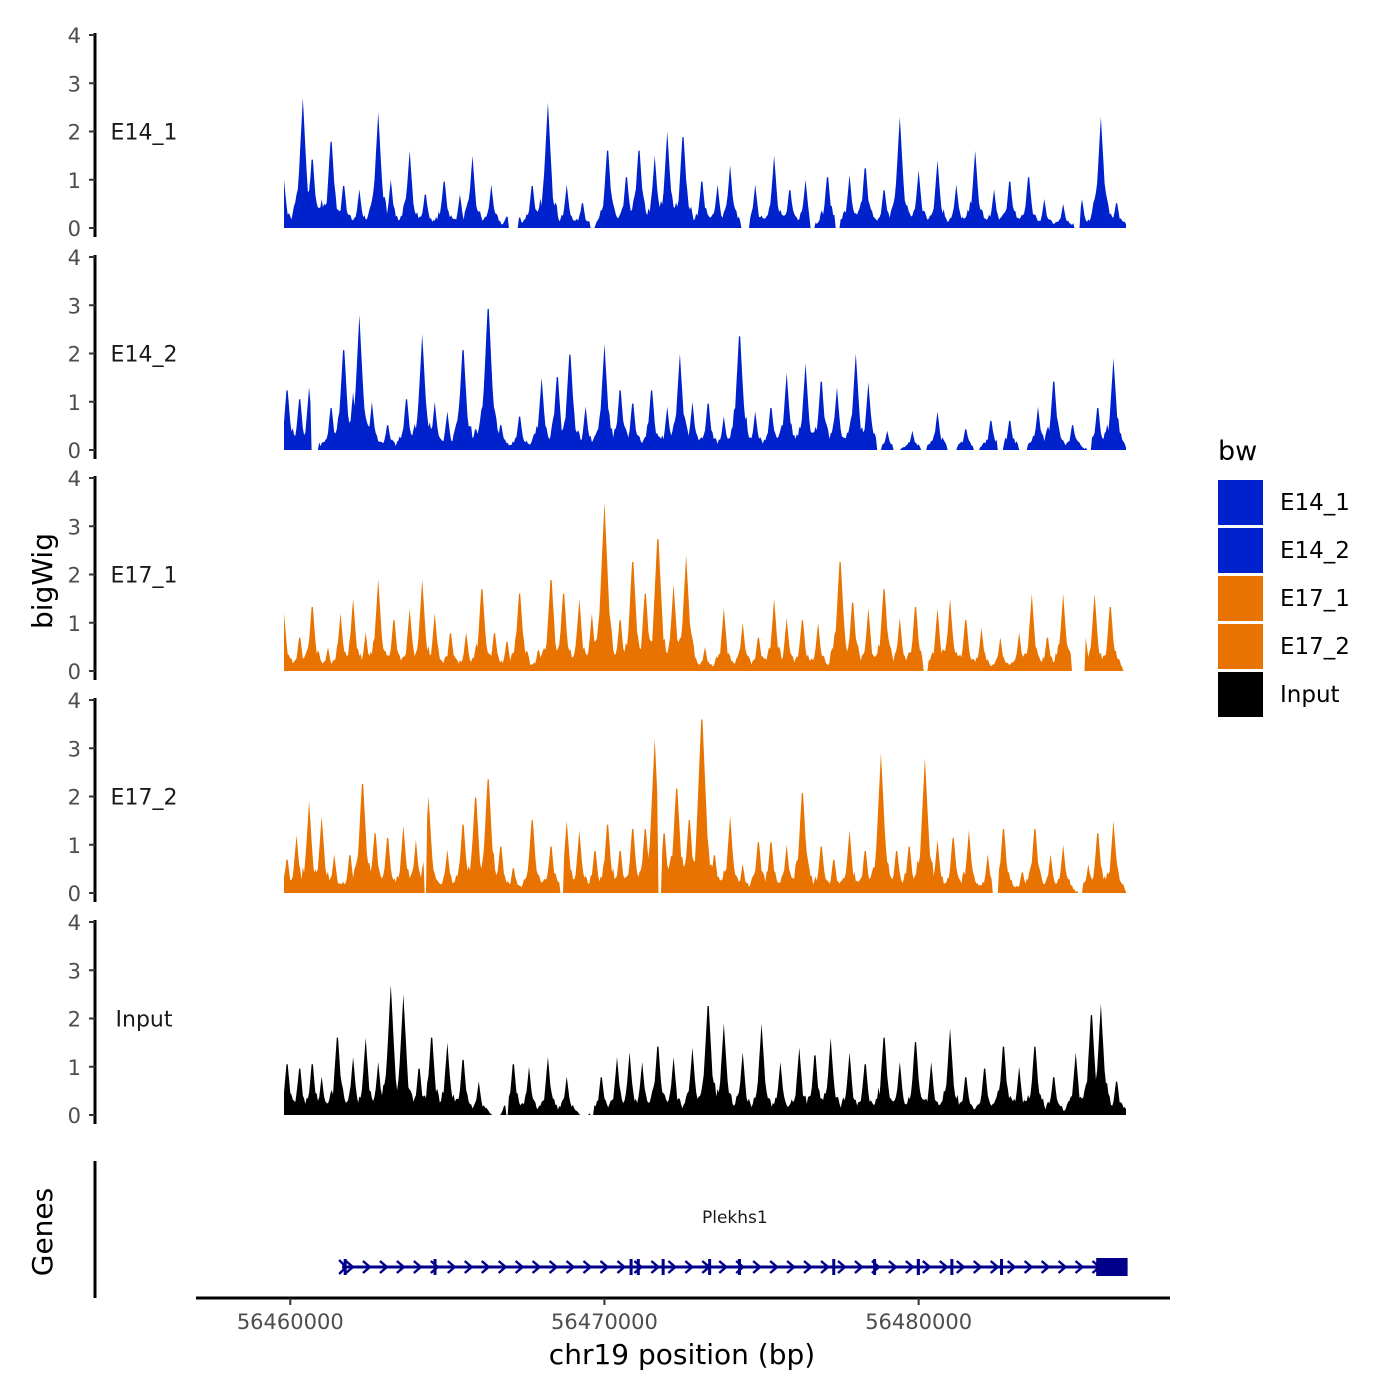  What do you see at coordinates (74, 133) in the screenshot?
I see `y-tick-label-E14_1-2: 2` at bounding box center [74, 133].